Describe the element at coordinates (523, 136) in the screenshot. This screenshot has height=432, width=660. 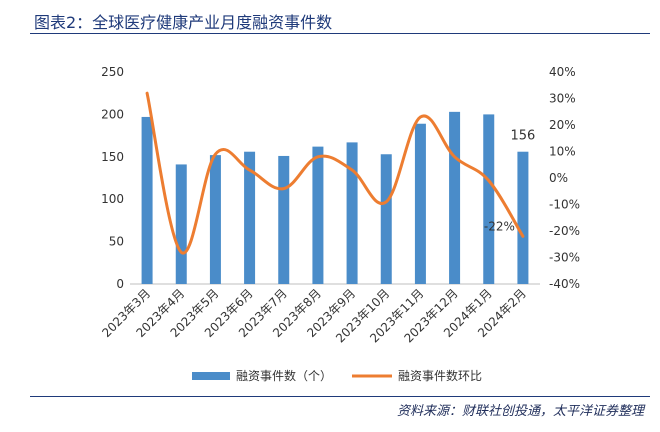
I see `bar-data-label: 156` at that location.